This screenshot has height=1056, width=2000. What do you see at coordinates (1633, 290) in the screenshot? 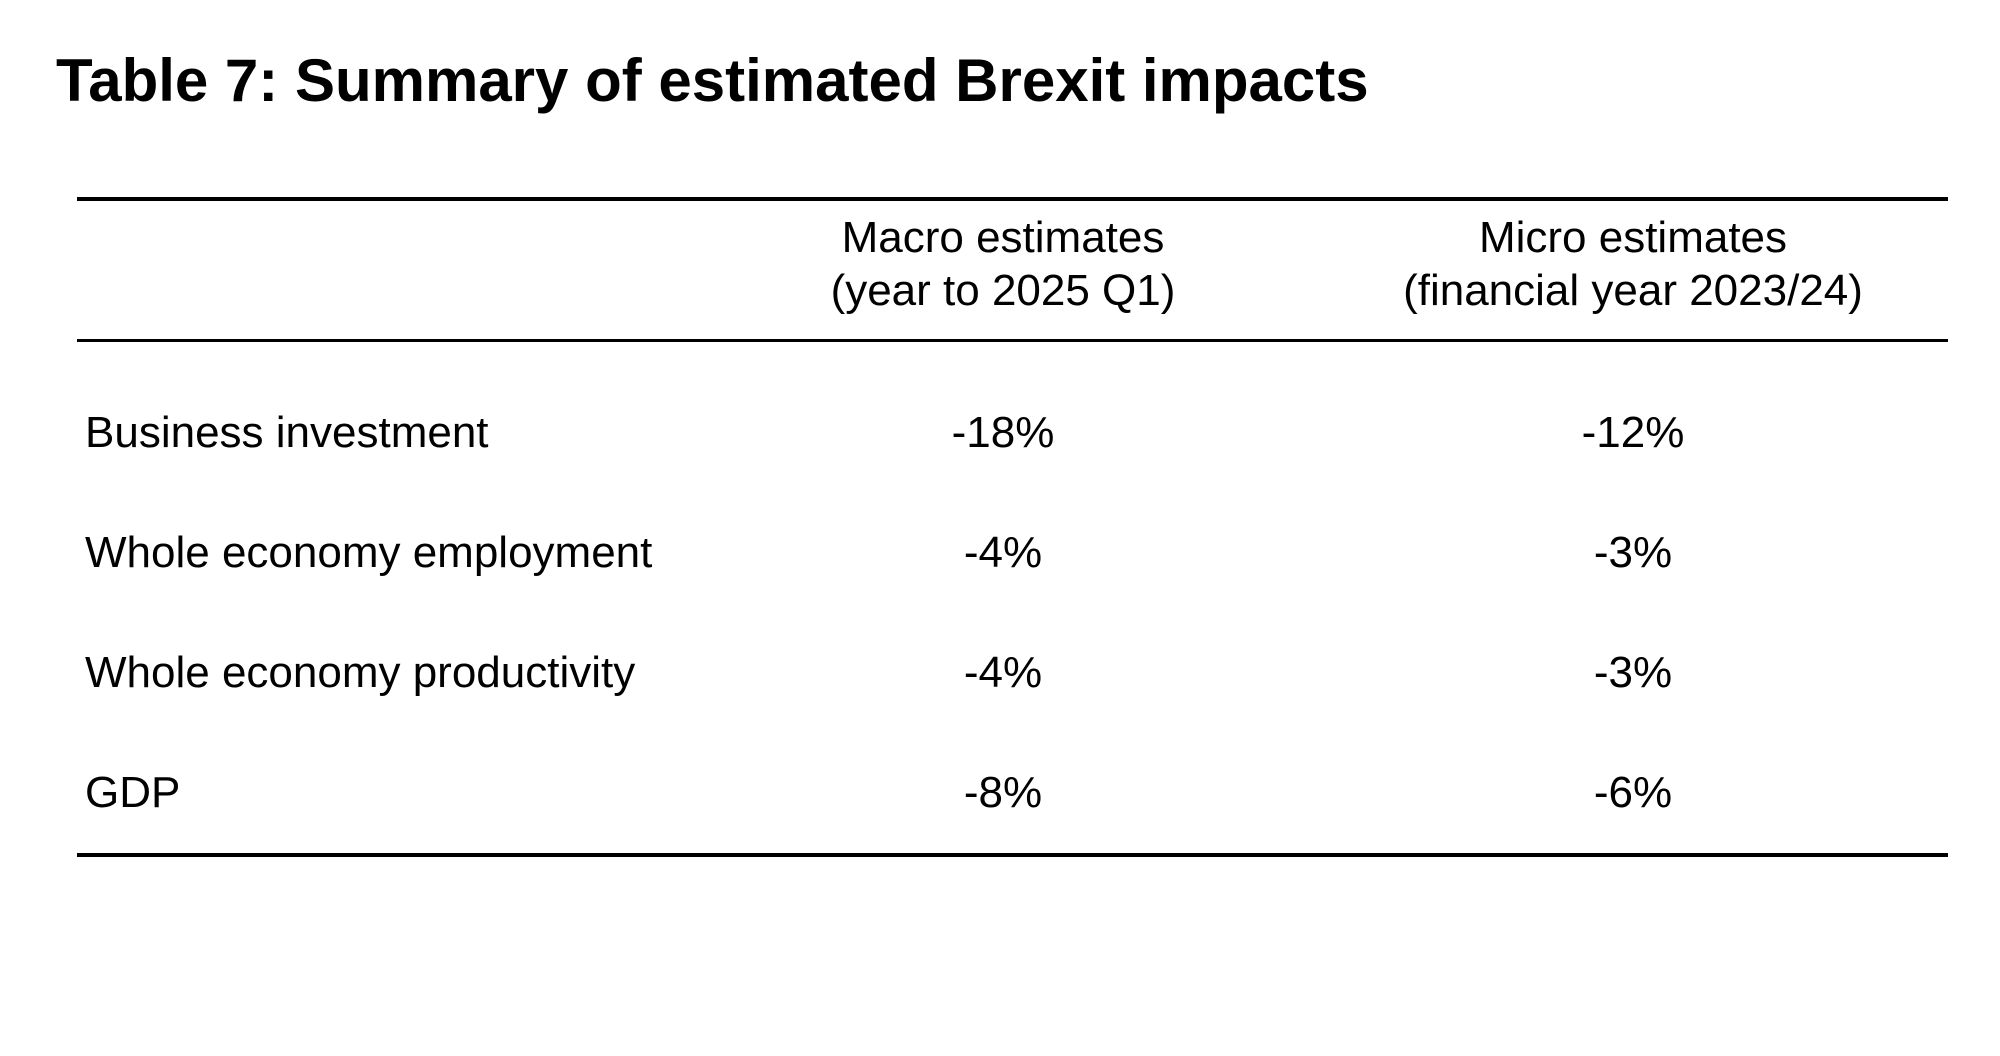
I see `micro-header-line2: (financial year 2023/24)` at bounding box center [1633, 290].